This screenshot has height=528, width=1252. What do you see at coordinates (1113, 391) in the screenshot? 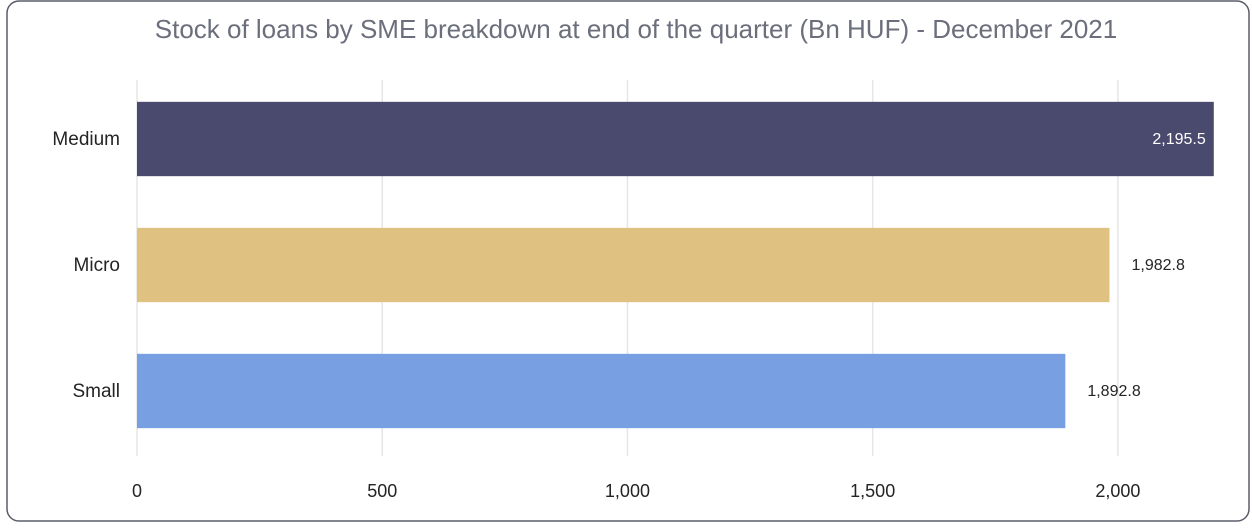
I see `data-label: 1,892.8` at bounding box center [1113, 391].